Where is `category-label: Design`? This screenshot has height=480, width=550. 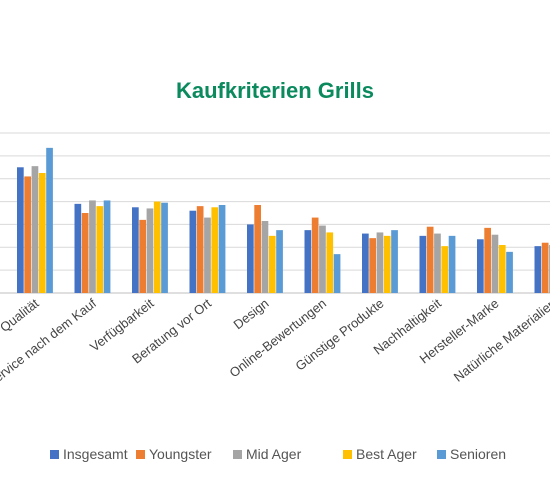 category-label: Design is located at coordinates (250, 314).